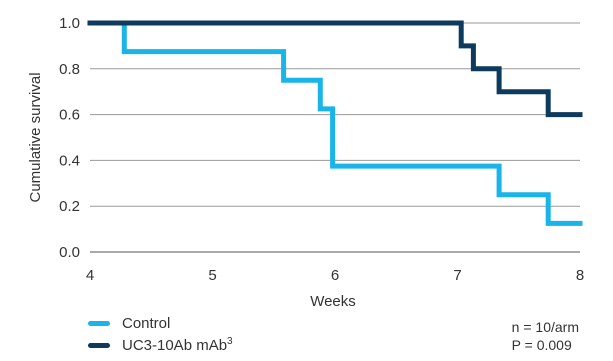  Describe the element at coordinates (545, 336) in the screenshot. I see `stats-annotation: n = 10/arm P = 0.009` at that location.